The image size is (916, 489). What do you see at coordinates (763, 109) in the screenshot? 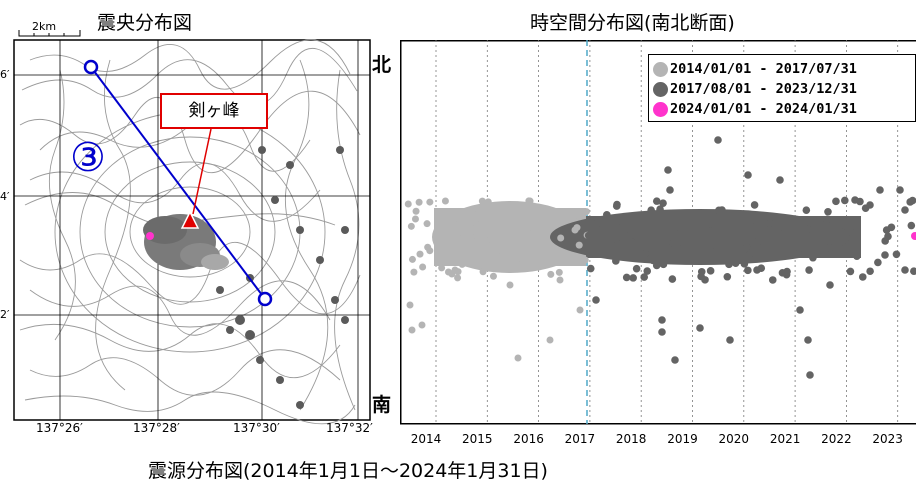
I see `legend-label-period3: 2024/01/01 - 2024/01/31` at bounding box center [763, 109].